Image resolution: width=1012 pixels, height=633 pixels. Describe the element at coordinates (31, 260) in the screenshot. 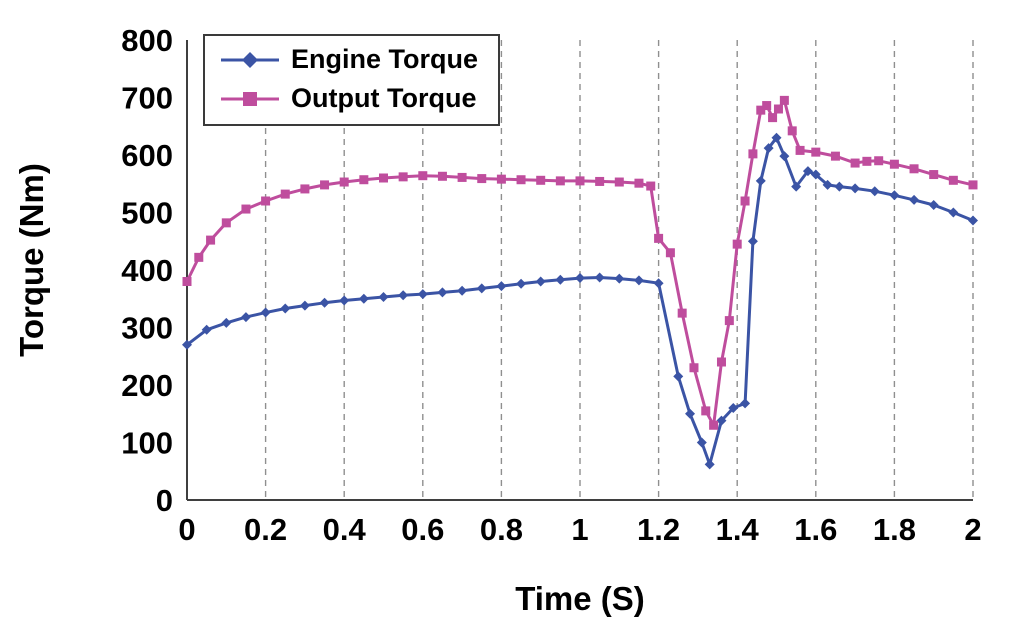

I see `y-axis-title: Torque (Nm)` at that location.